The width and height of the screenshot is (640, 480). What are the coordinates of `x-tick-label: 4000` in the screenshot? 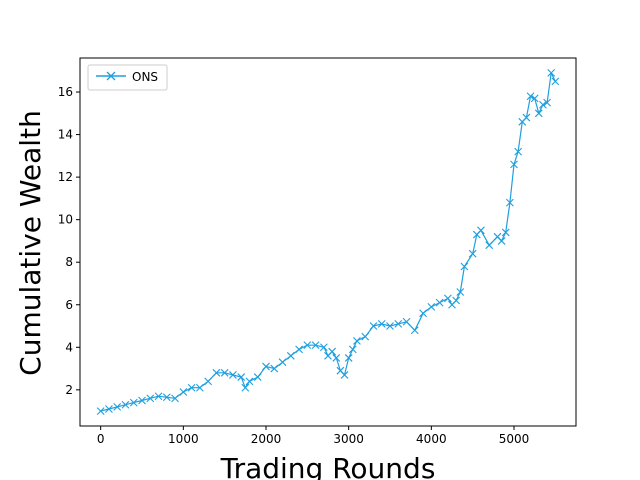 It's located at (431, 439).